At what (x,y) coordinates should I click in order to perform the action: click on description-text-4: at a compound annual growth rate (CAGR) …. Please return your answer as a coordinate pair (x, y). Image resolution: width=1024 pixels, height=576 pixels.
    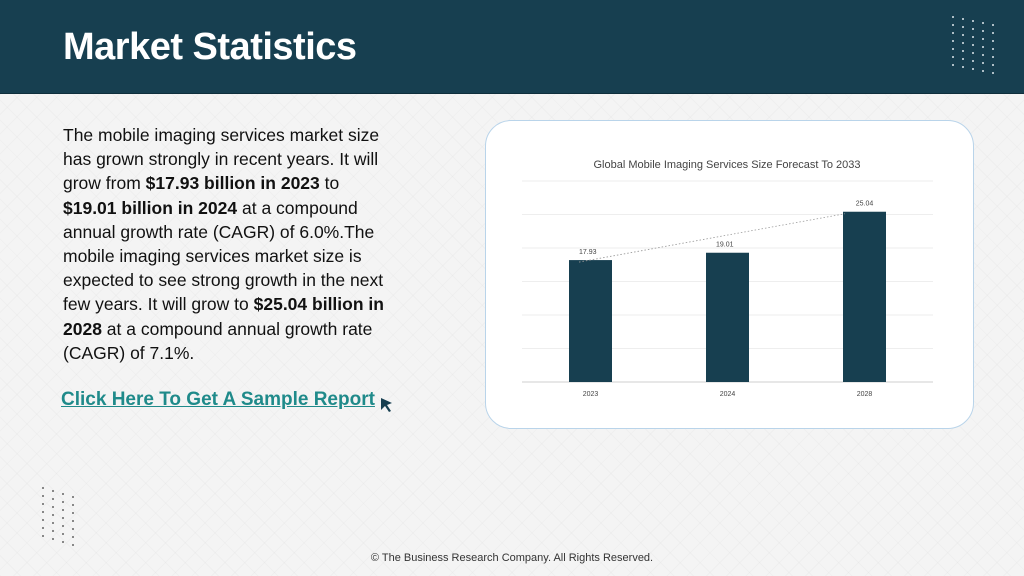
    Looking at the image, I should click on (218, 340).